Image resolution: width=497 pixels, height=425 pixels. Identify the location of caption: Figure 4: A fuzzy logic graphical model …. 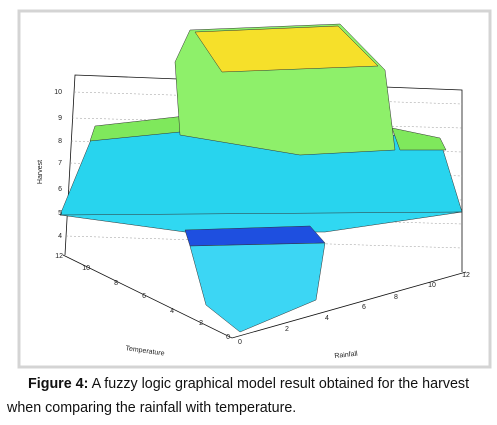
(250, 396).